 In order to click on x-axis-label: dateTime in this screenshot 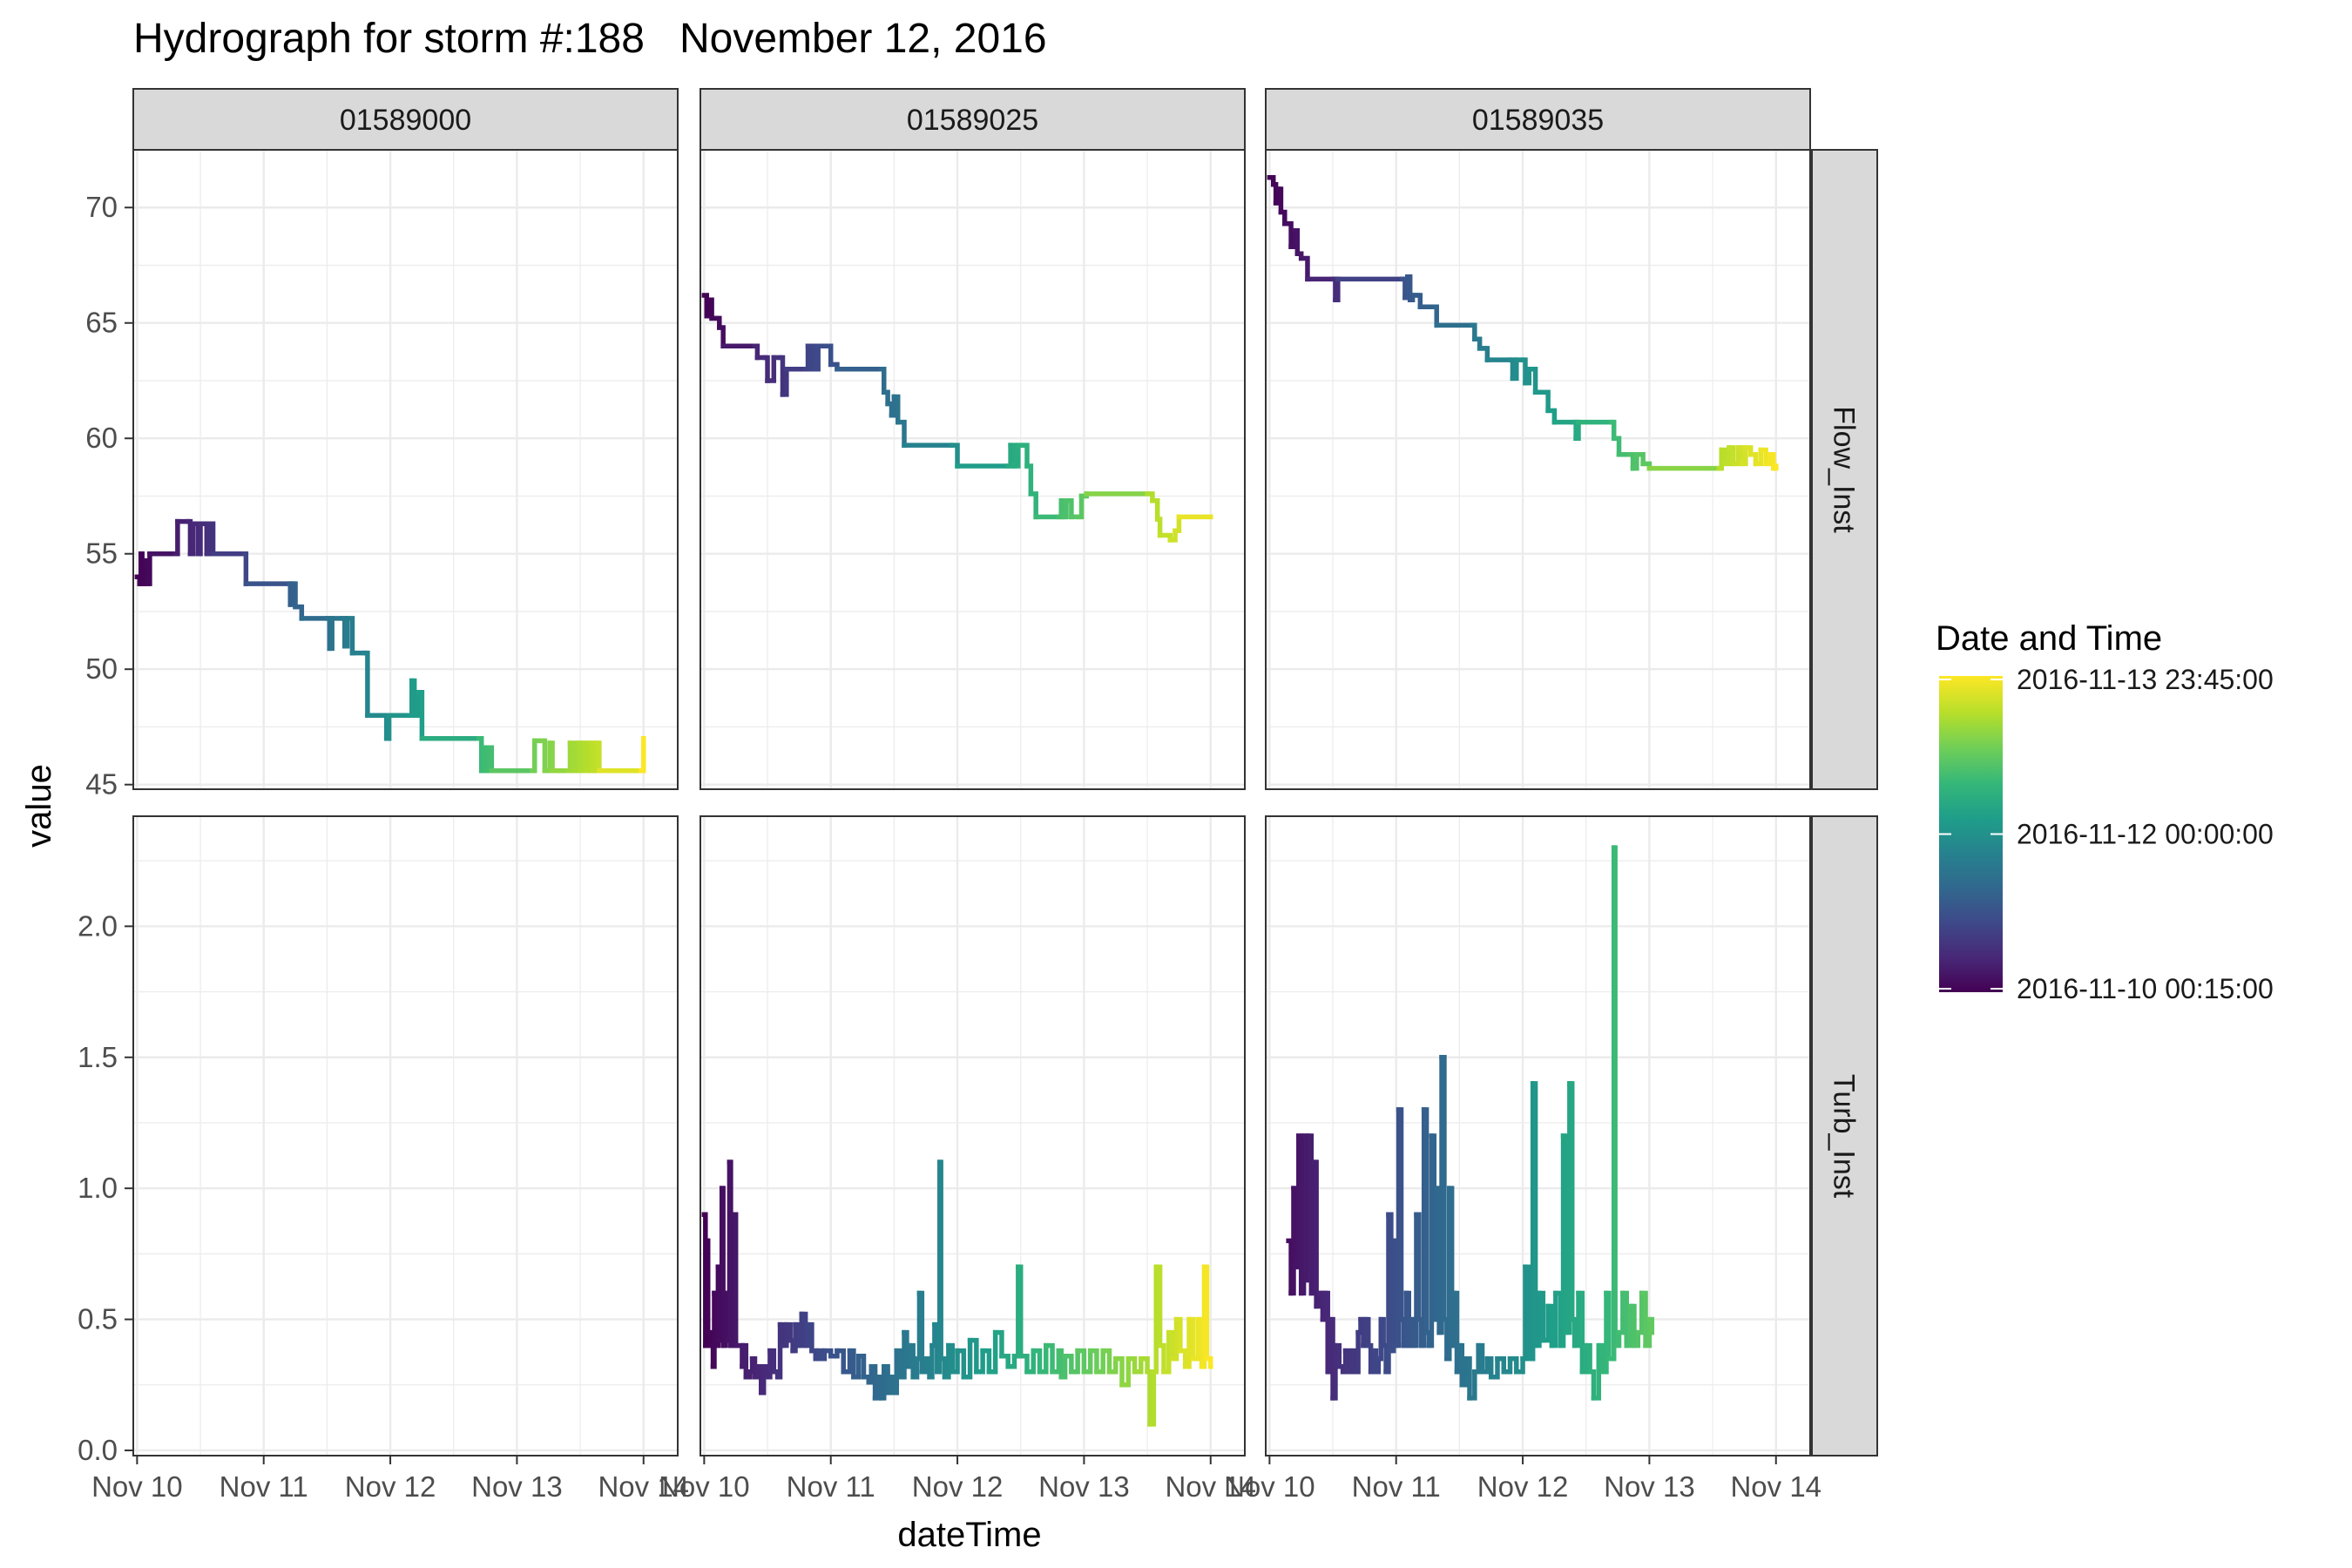, I will do `click(969, 1535)`.